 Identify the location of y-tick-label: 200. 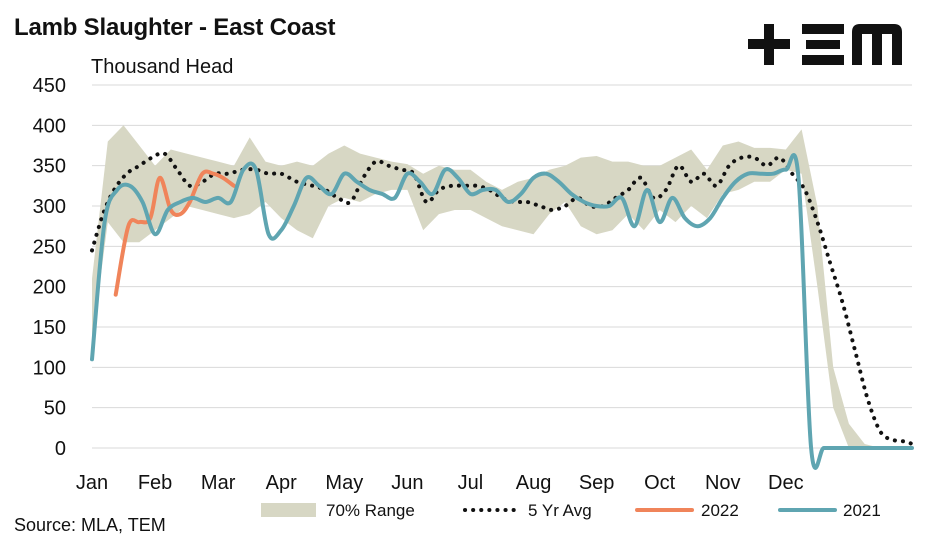
(49, 288).